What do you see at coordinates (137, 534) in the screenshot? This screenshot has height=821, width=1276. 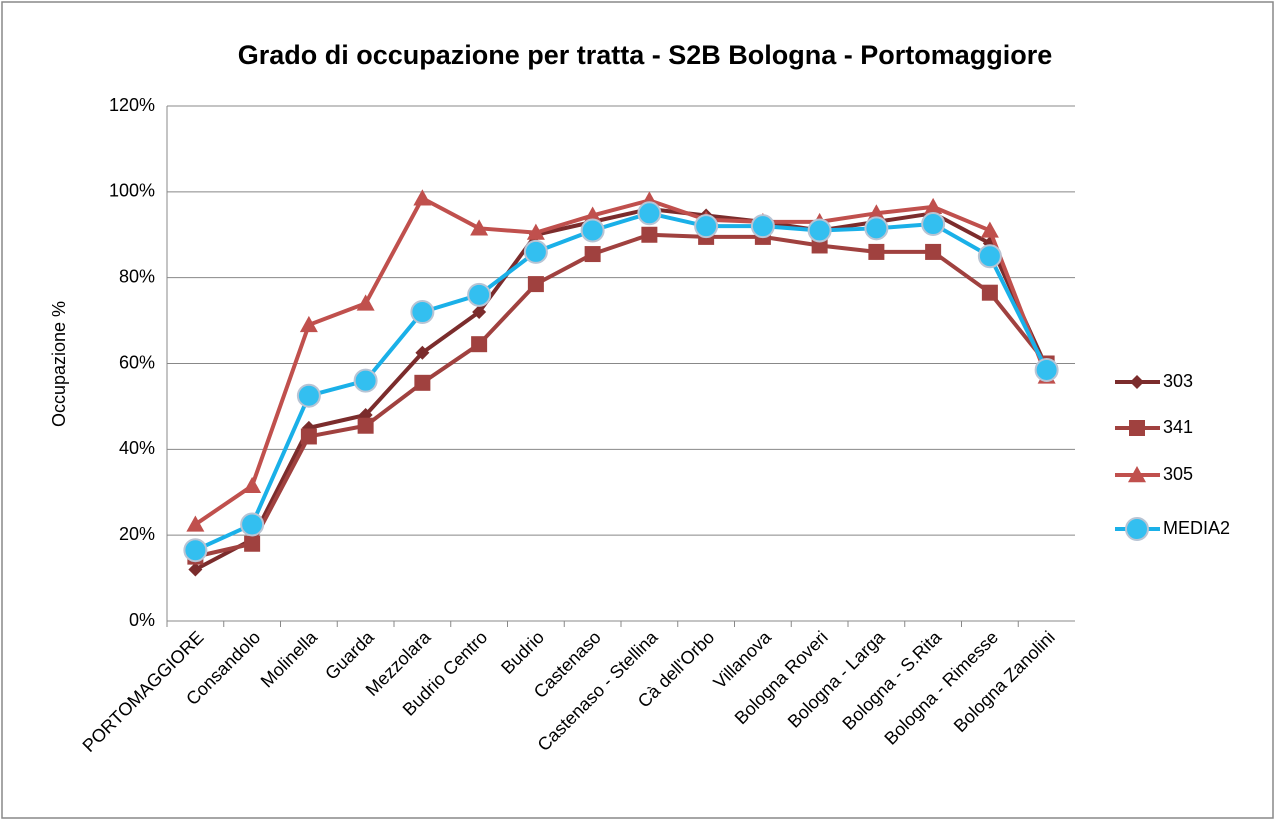 I see `y-tick-label: 20%` at bounding box center [137, 534].